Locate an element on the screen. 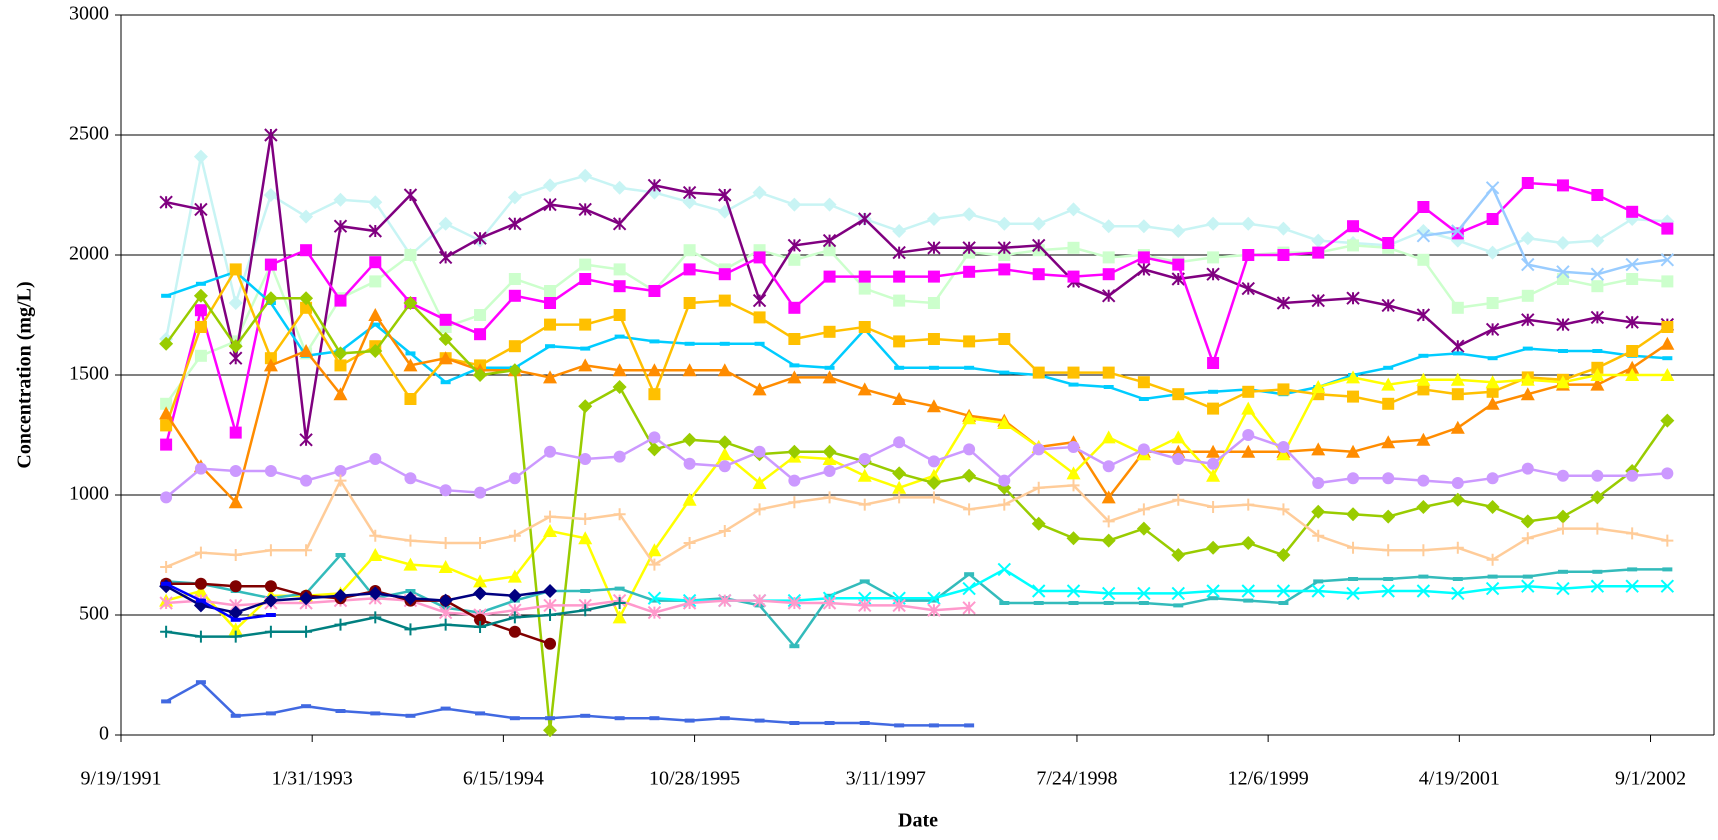  x-tick-label: 9/1/2002 is located at coordinates (1650, 779).